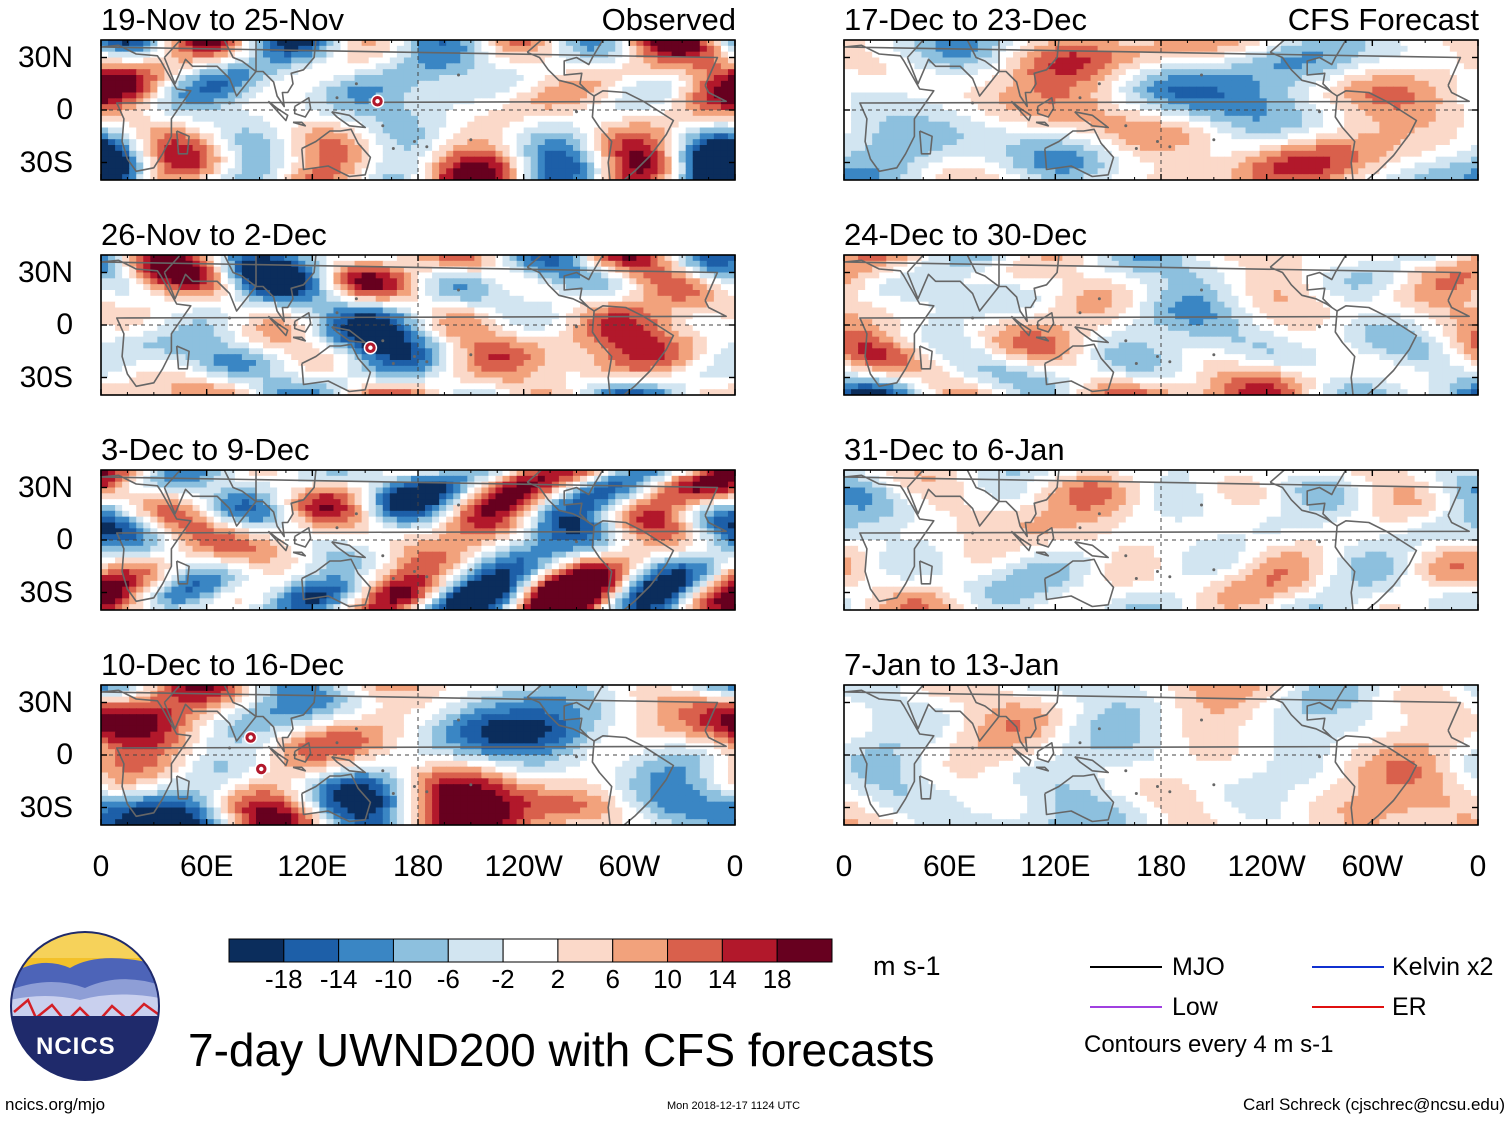 The width and height of the screenshot is (1510, 1121). What do you see at coordinates (952, 664) in the screenshot?
I see `panel-8-title: 7-Jan to 13-Jan` at bounding box center [952, 664].